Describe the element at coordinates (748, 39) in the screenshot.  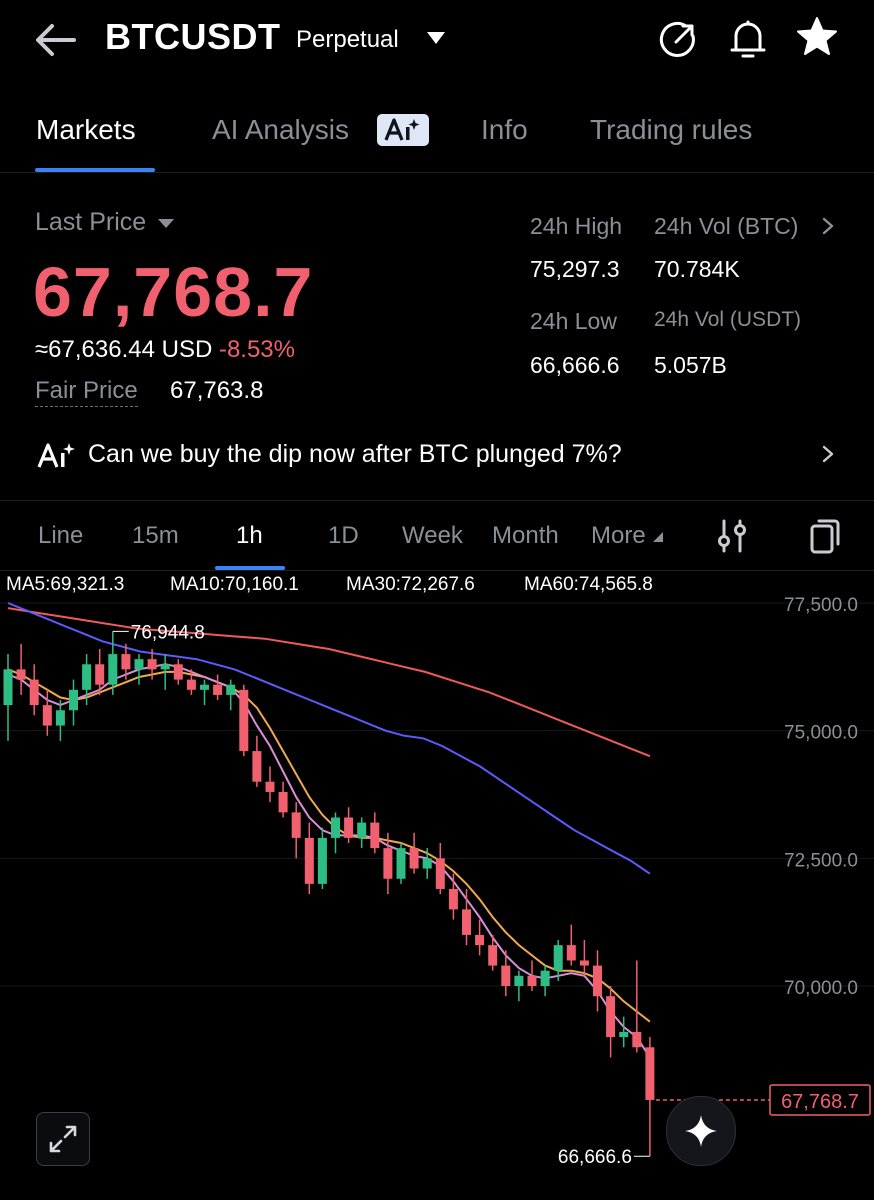
I see `alert-button` at that location.